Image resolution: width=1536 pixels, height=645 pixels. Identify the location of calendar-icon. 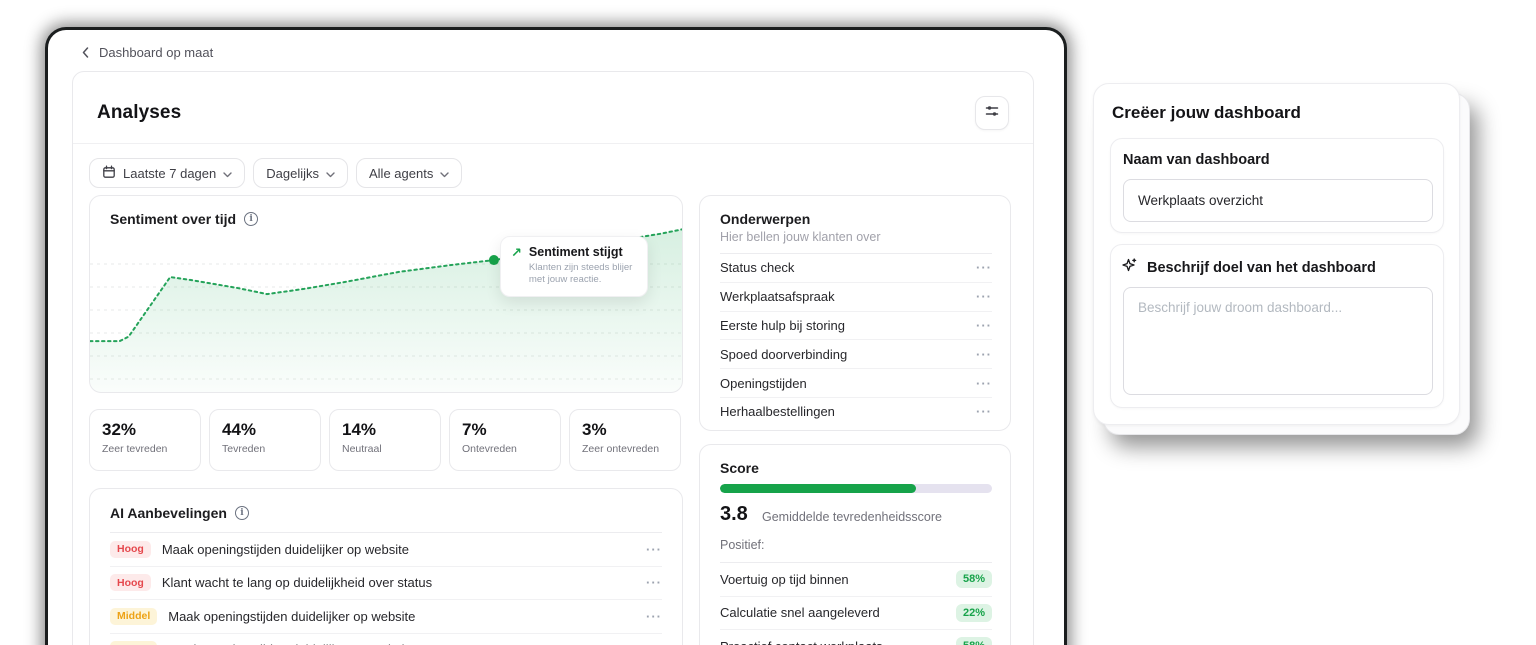
(109, 173).